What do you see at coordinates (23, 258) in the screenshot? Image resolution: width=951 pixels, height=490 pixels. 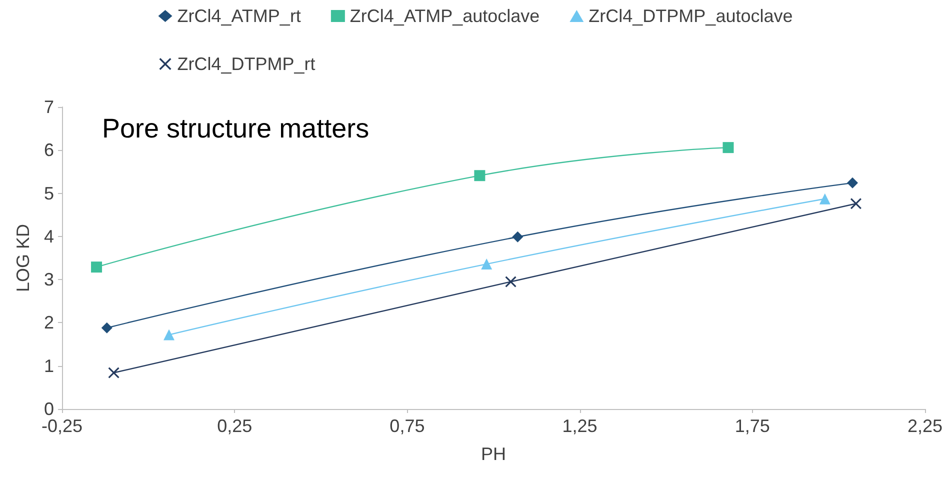 I see `y-axis-title: LOG KD` at bounding box center [23, 258].